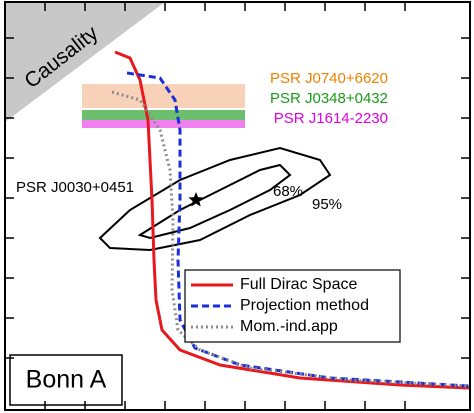 This screenshot has width=474, height=413. I want to click on contour-label: 95%, so click(327, 204).